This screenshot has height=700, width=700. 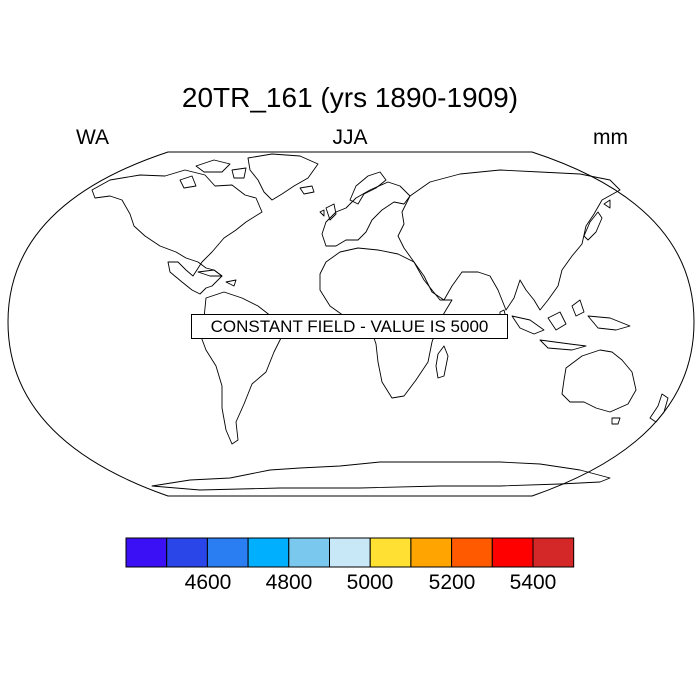 I want to click on tasmania, so click(x=616, y=421).